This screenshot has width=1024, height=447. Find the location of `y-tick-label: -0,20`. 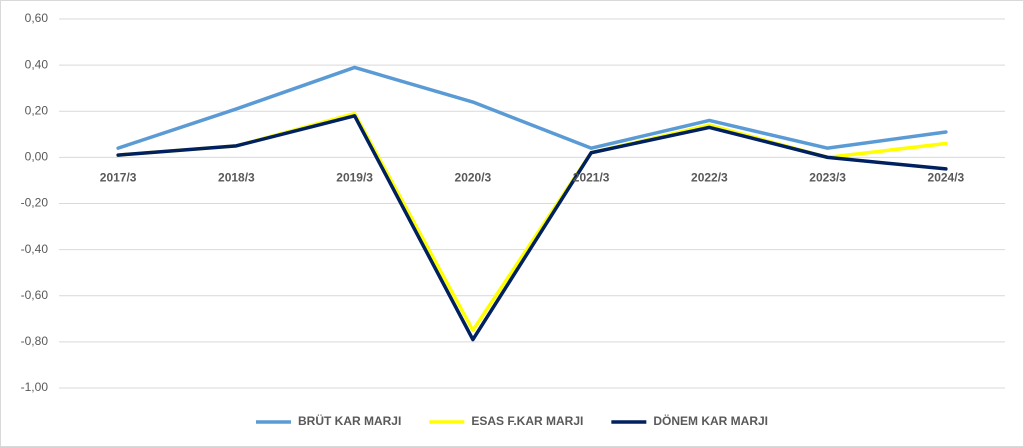

y-tick-label: -0,20 is located at coordinates (35, 203).